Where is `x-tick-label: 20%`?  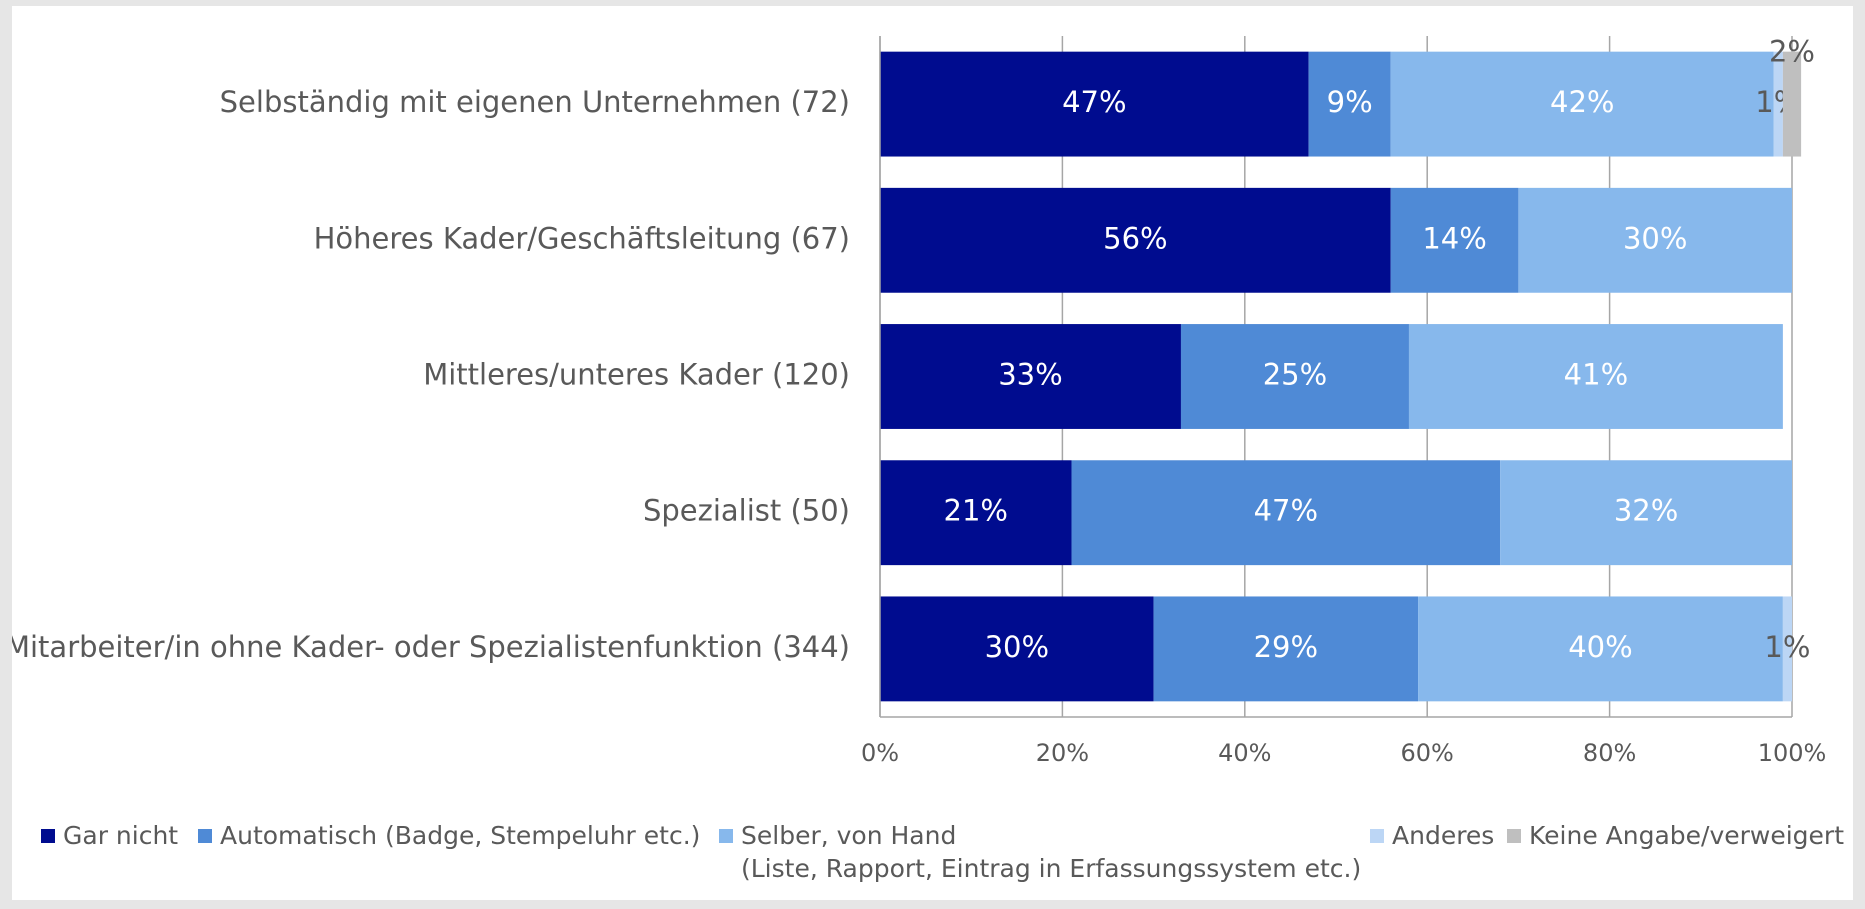
x-tick-label: 20% is located at coordinates (1062, 753).